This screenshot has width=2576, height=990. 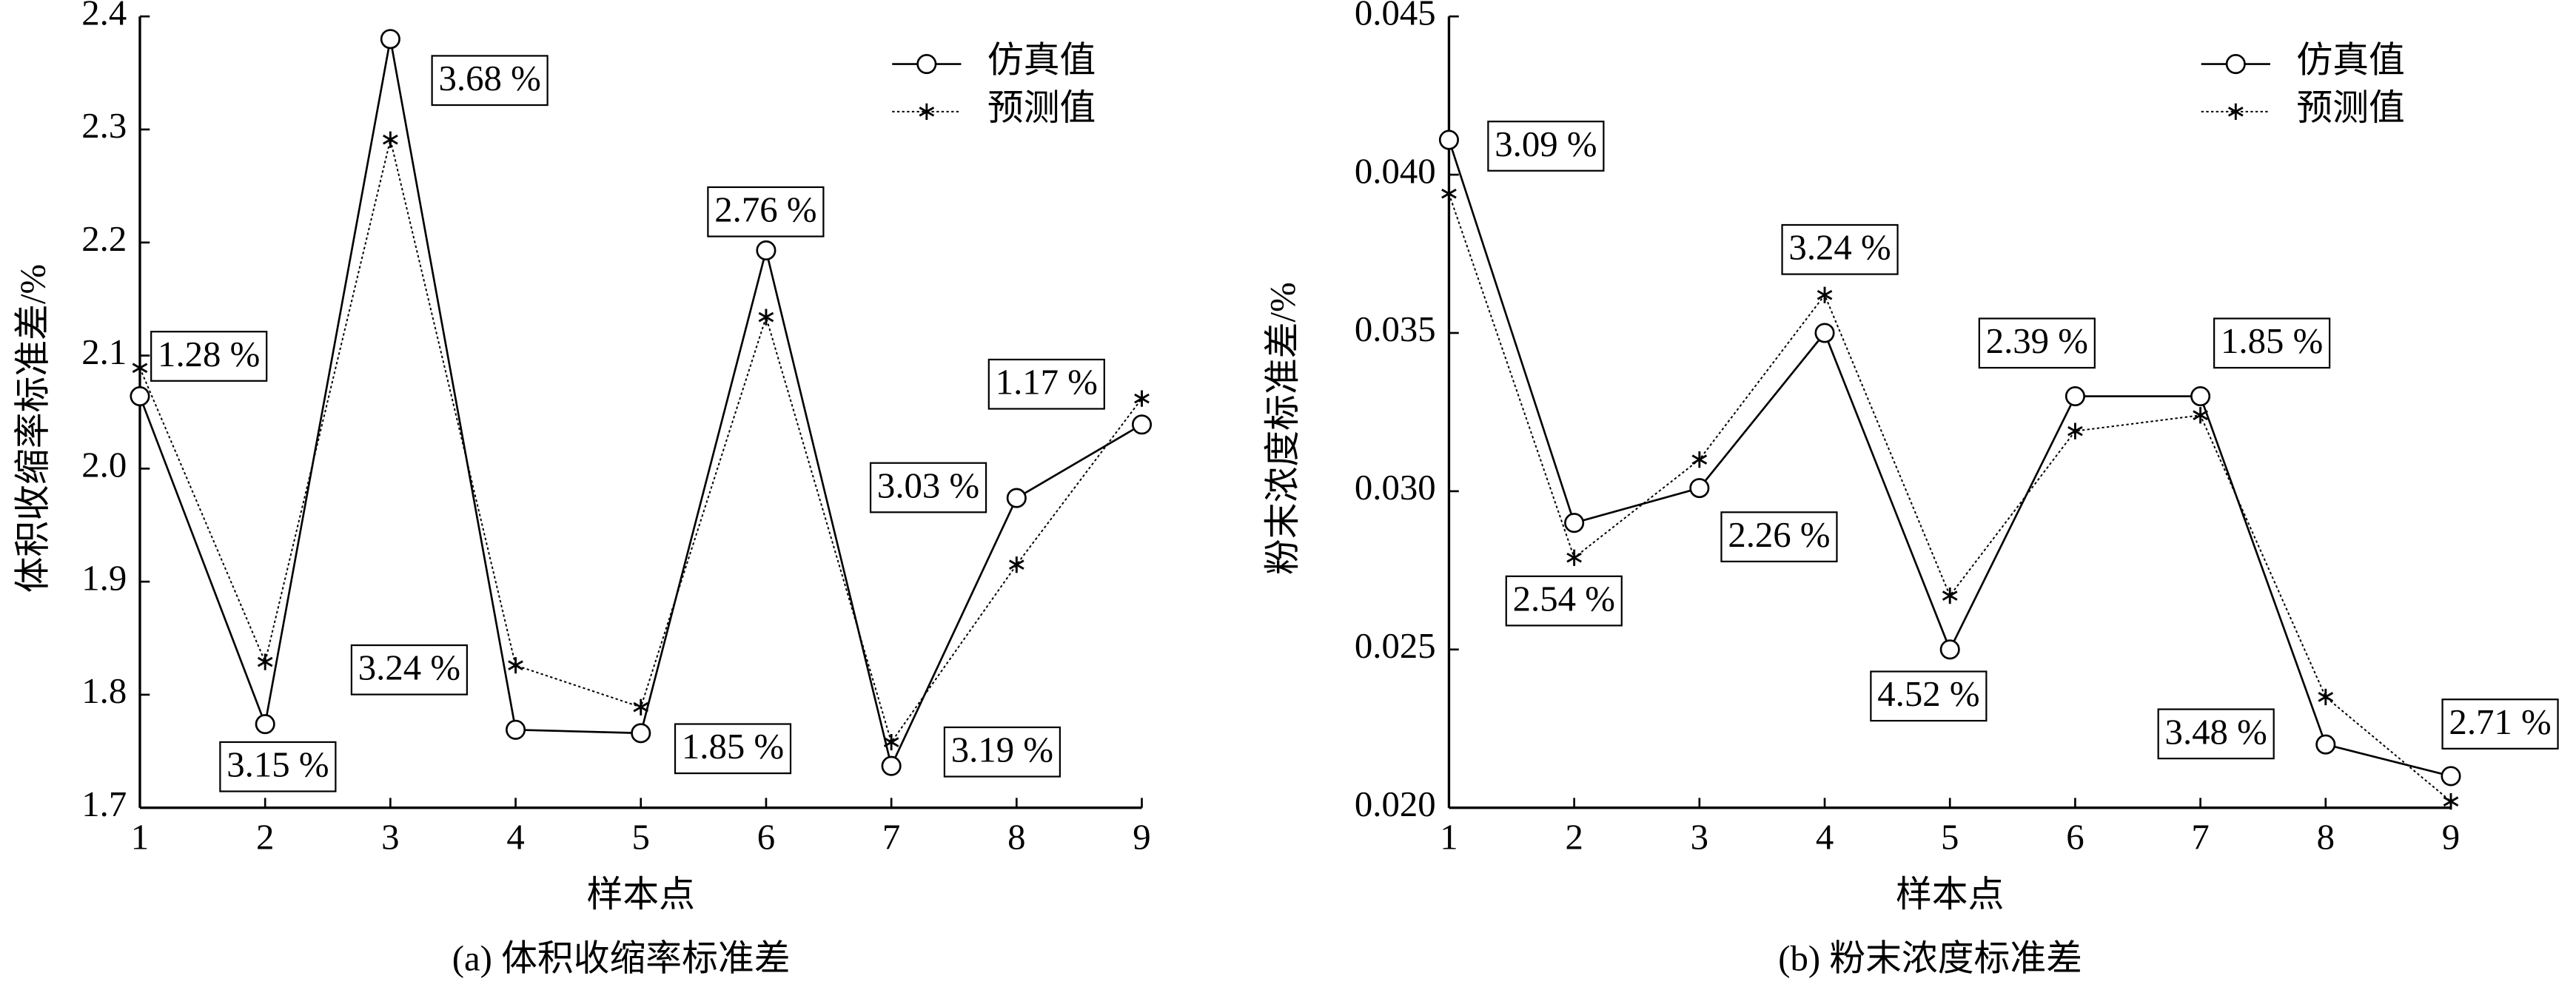 What do you see at coordinates (928, 485) in the screenshot?
I see `annotation: 3.03 %` at bounding box center [928, 485].